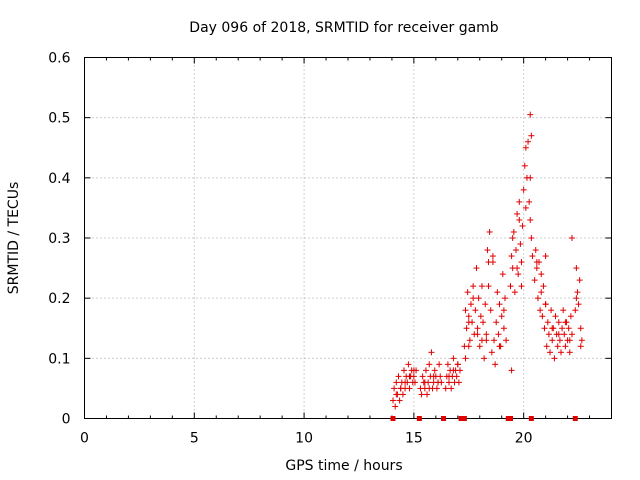 The width and height of the screenshot is (640, 480). Describe the element at coordinates (59, 359) in the screenshot. I see `y-tick-label: 0.1` at that location.